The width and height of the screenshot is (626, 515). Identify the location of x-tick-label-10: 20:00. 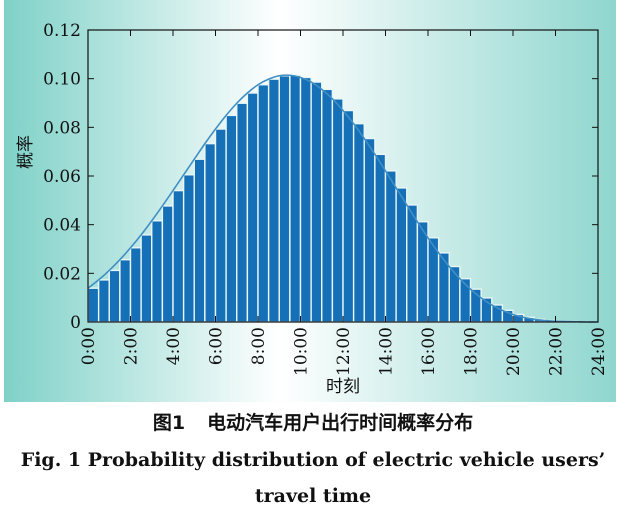
(514, 351).